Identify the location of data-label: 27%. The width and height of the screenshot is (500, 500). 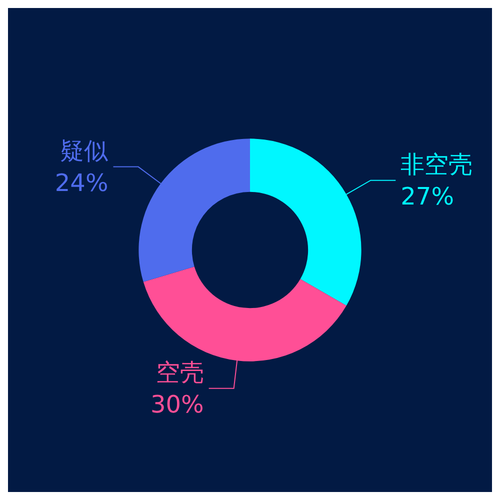
(427, 196).